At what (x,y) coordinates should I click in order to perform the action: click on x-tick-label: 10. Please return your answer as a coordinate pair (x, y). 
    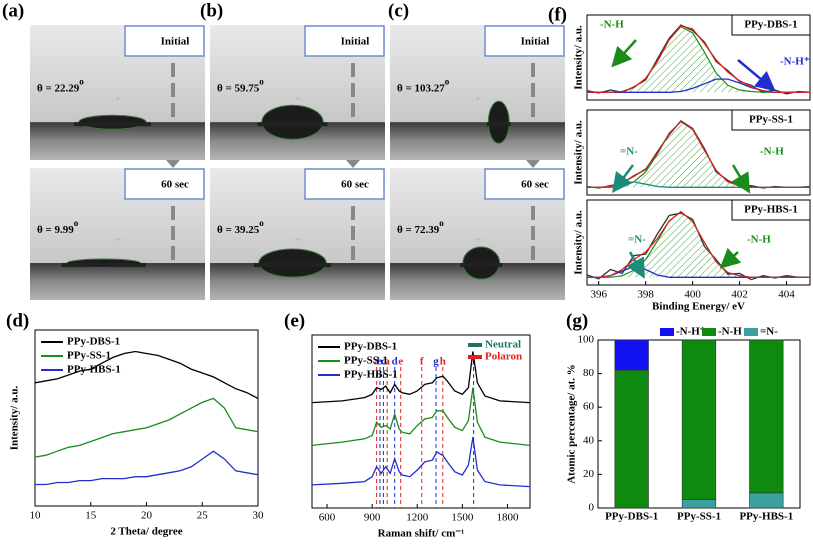
    Looking at the image, I should click on (36, 516).